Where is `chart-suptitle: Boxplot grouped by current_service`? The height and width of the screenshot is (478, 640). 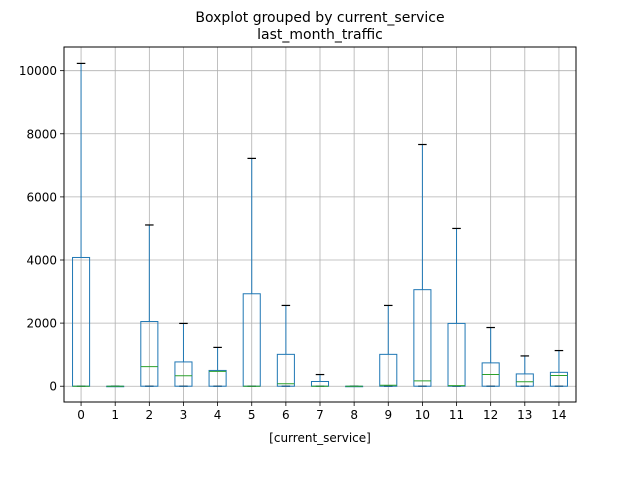 chart-suptitle: Boxplot grouped by current_service is located at coordinates (319, 18).